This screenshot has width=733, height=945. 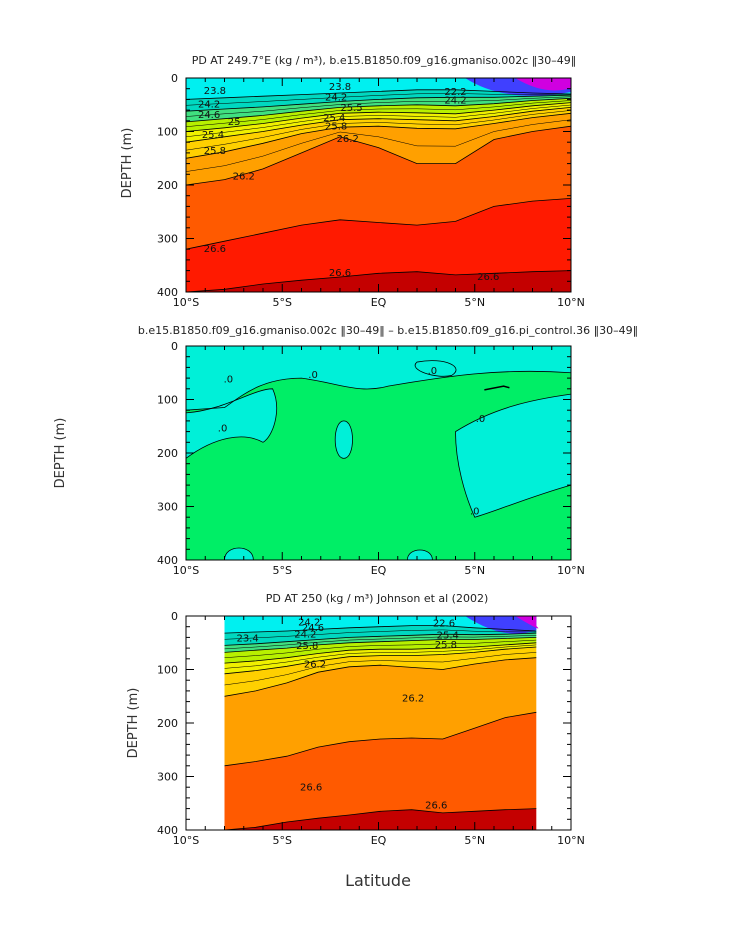 What do you see at coordinates (133, 723) in the screenshot?
I see `panel-3-ylabel: DEPTH (m)` at bounding box center [133, 723].